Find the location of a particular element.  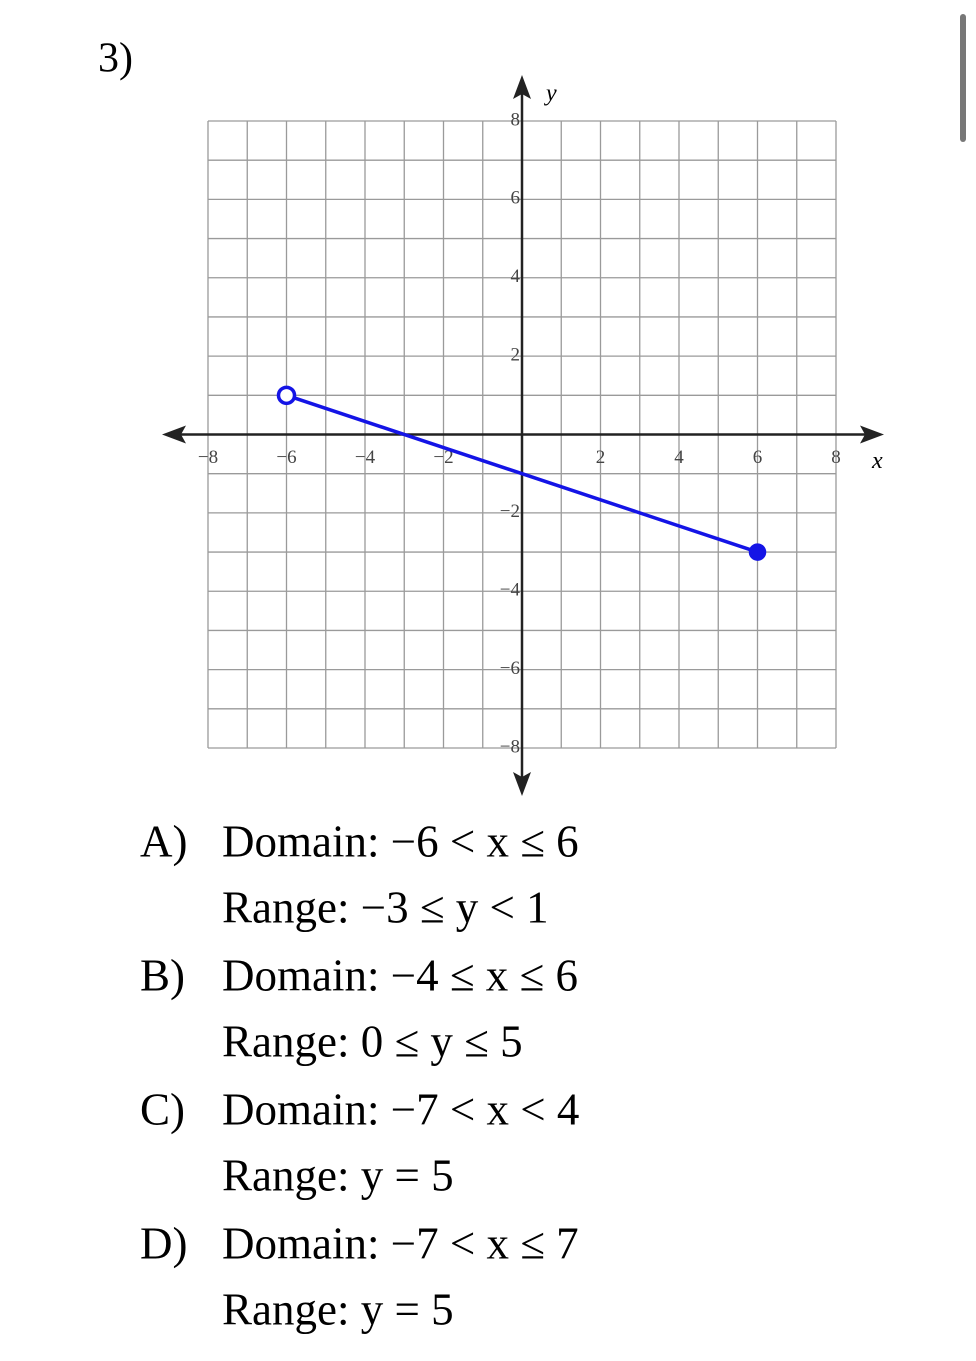

choice-letter: D) is located at coordinates (163, 1243).